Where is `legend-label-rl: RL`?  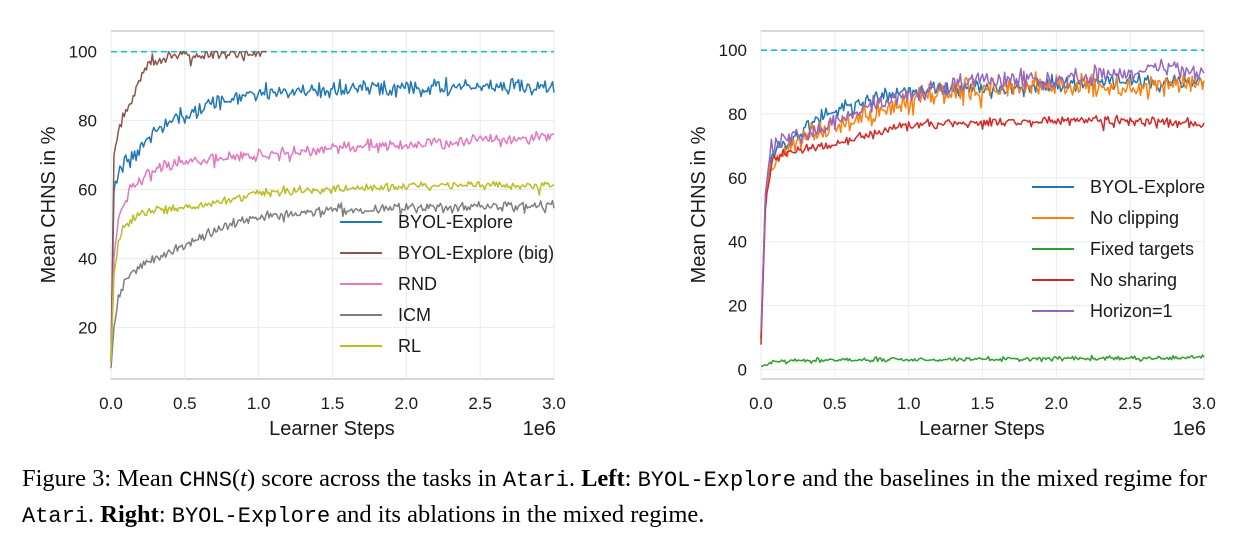
legend-label-rl: RL is located at coordinates (409, 346).